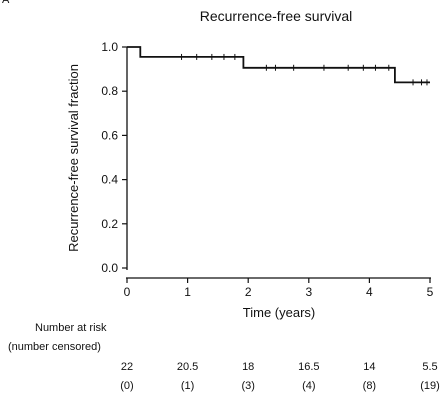  What do you see at coordinates (127, 292) in the screenshot?
I see `x-tick-label: 0` at bounding box center [127, 292].